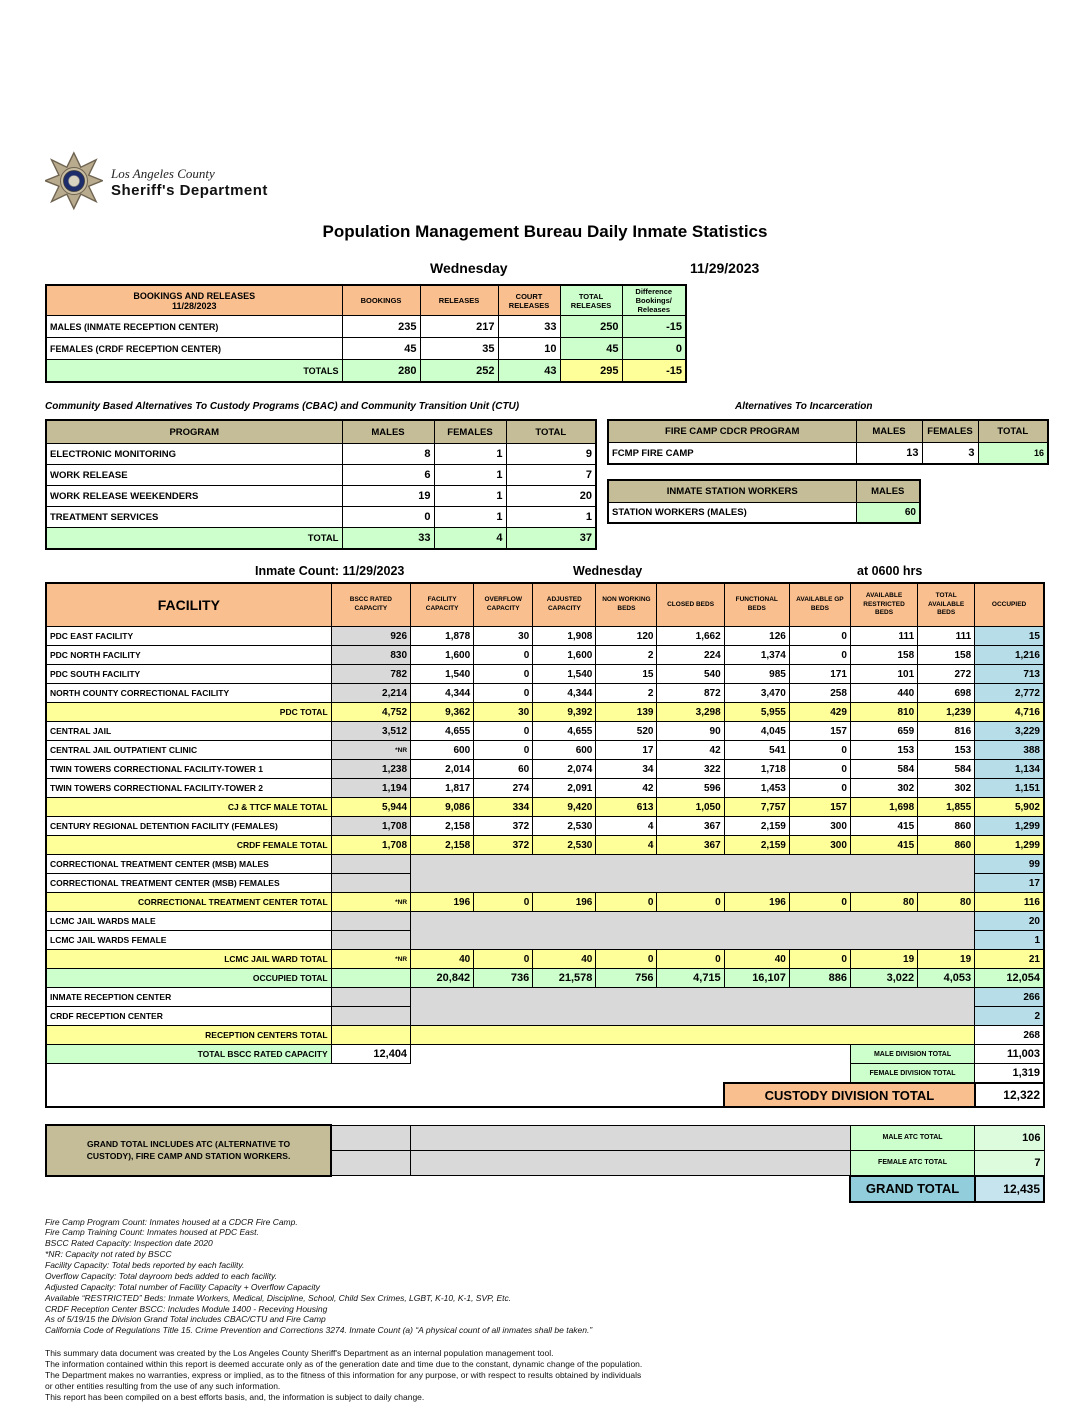 This screenshot has height=1408, width=1088. What do you see at coordinates (188, 1016) in the screenshot?
I see `facility-row-label: CRDF RECEPTION CENTER` at bounding box center [188, 1016].